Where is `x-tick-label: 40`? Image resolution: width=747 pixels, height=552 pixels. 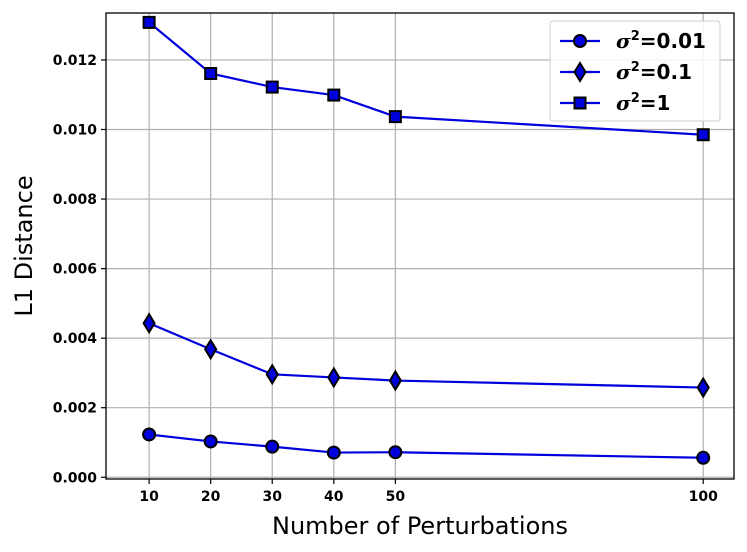 x-tick-label: 40 is located at coordinates (334, 497).